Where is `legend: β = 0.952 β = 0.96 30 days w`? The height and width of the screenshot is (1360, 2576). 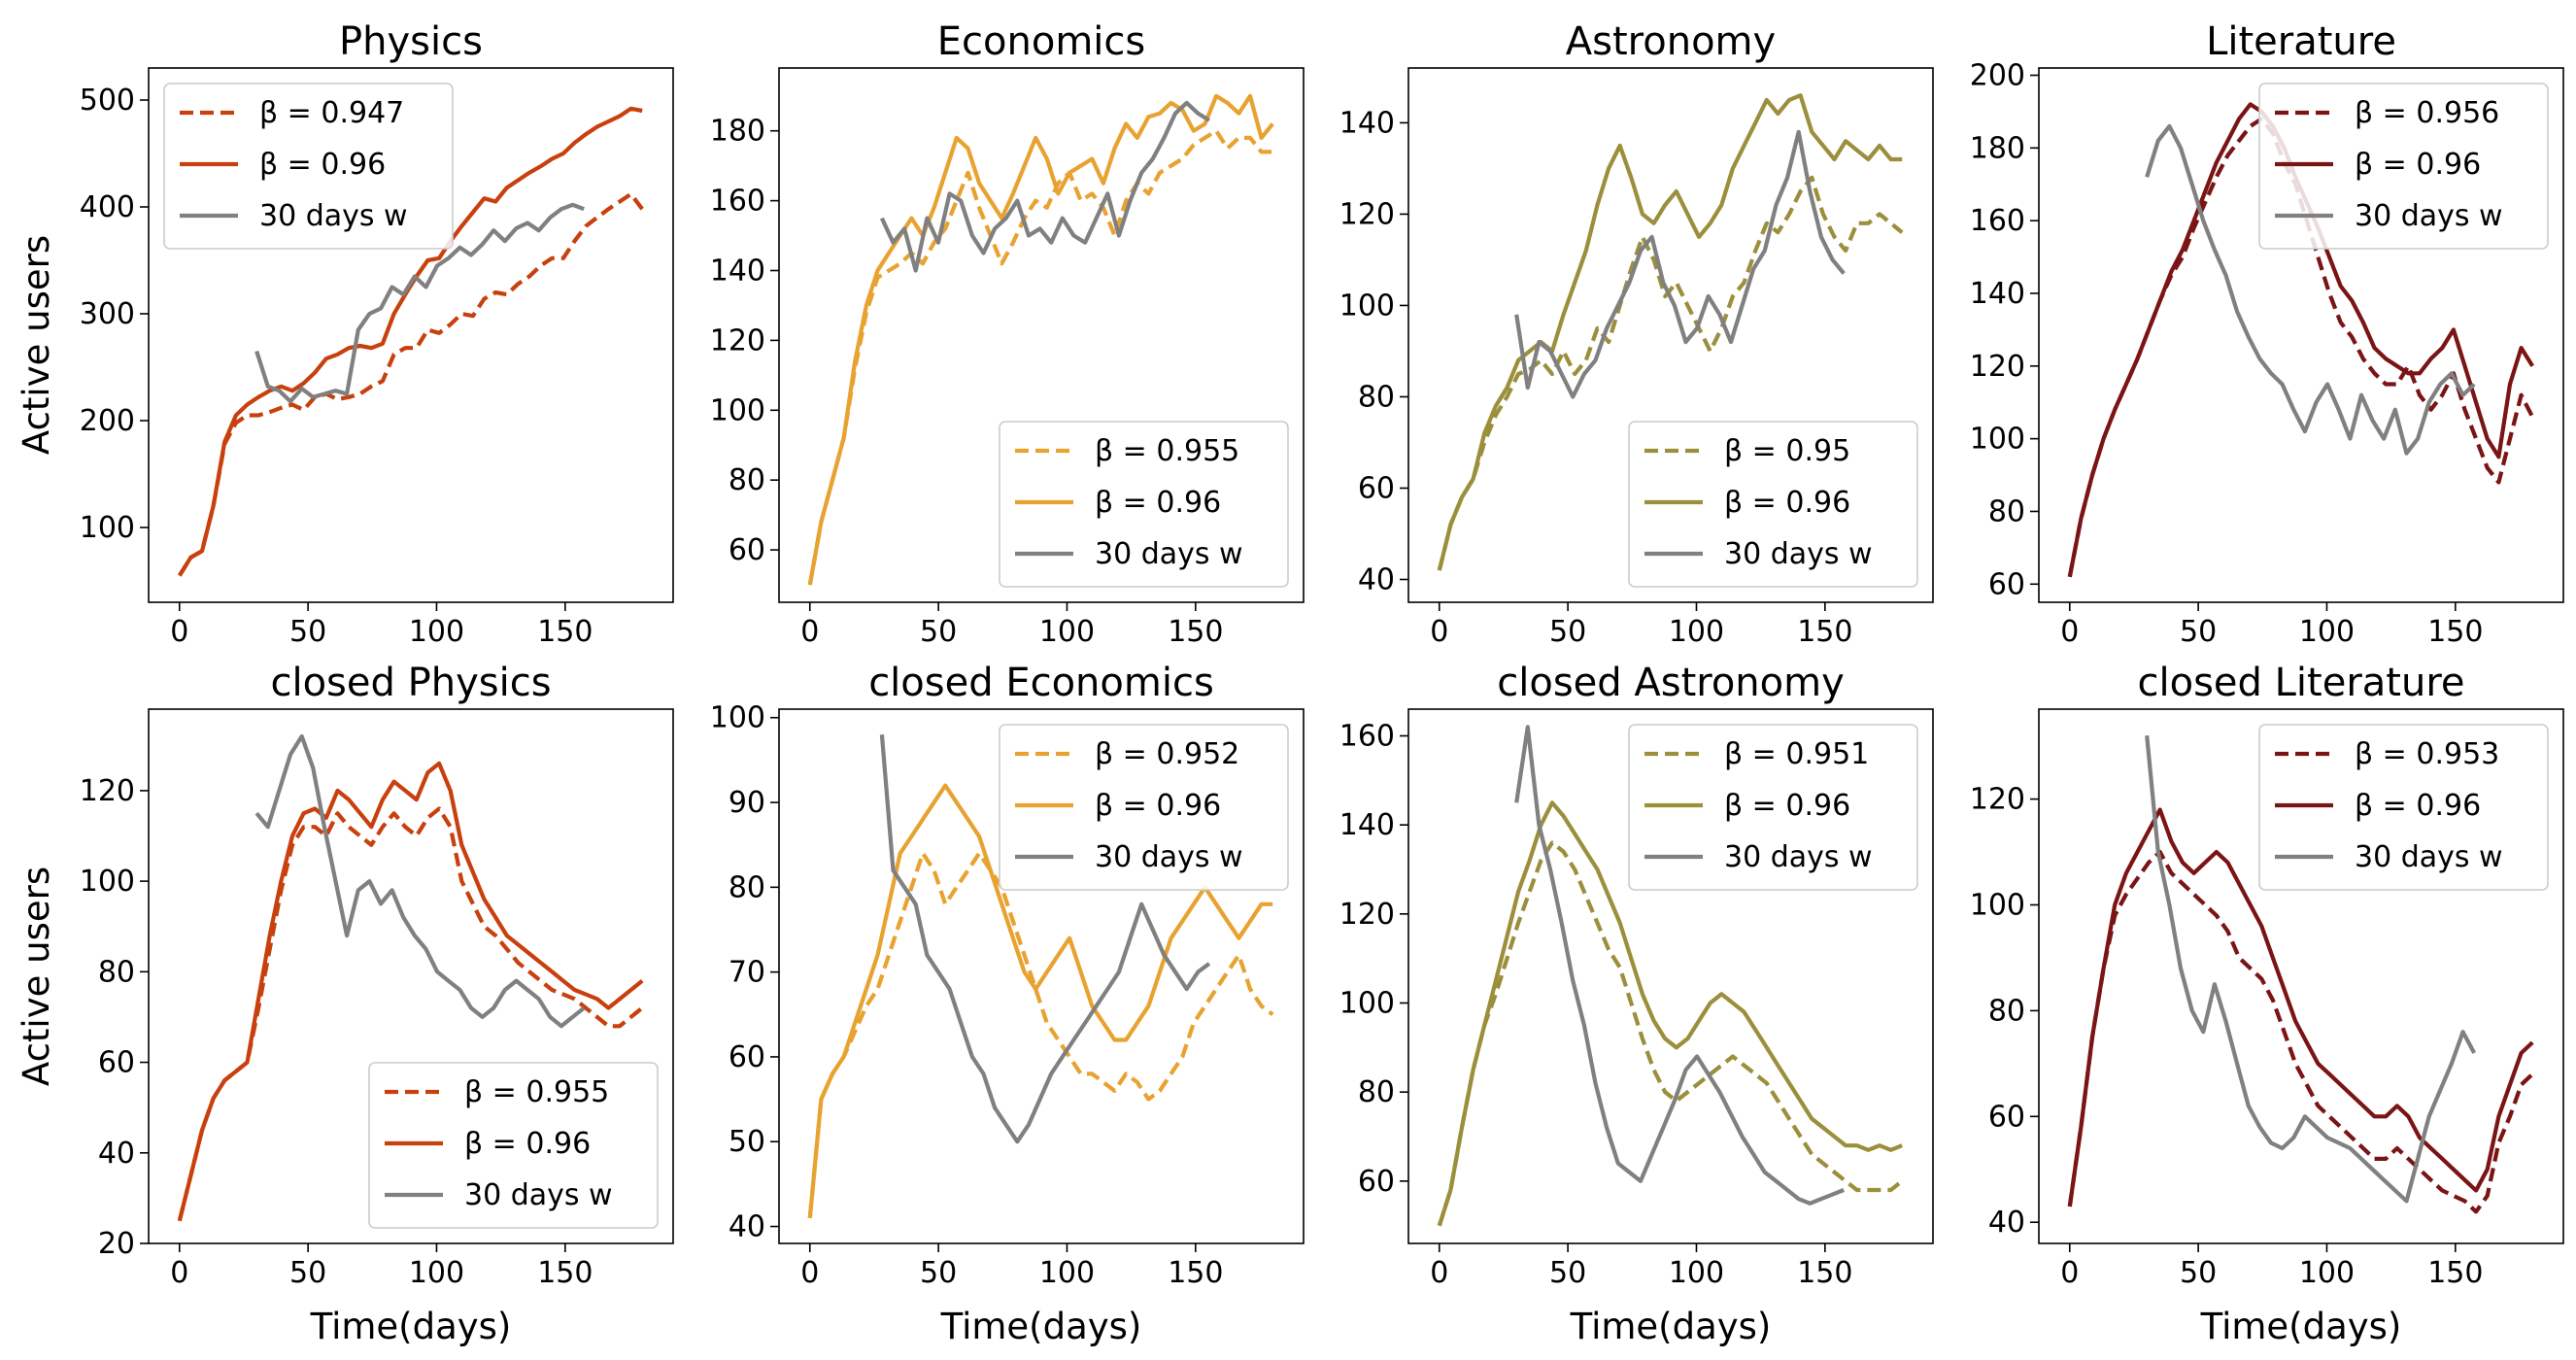 legend: β = 0.952 β = 0.96 30 days w is located at coordinates (1144, 807).